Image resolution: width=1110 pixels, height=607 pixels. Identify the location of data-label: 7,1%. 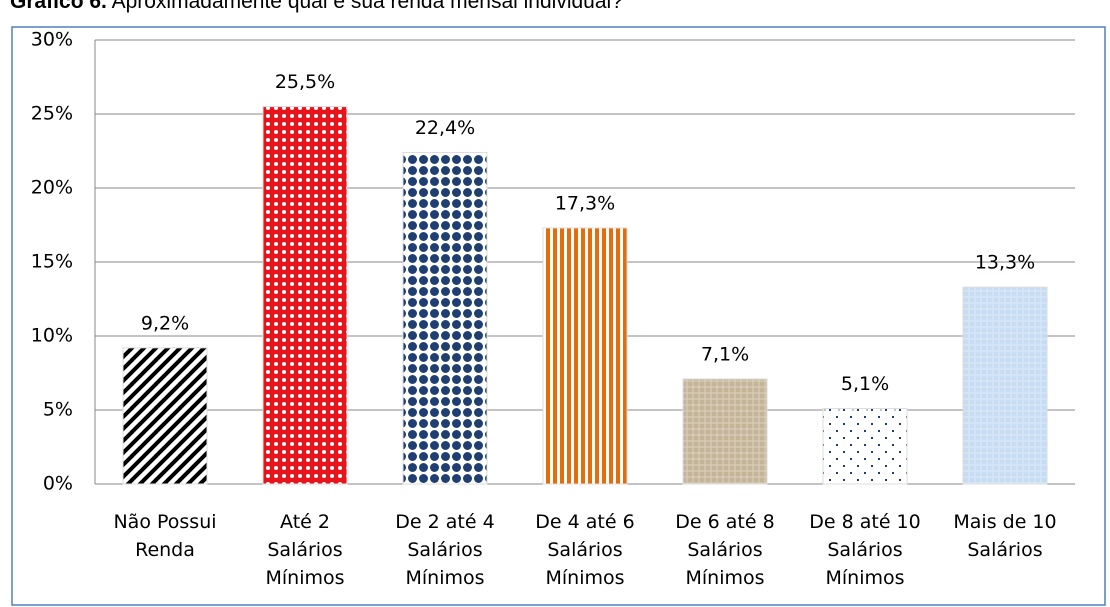
(725, 354).